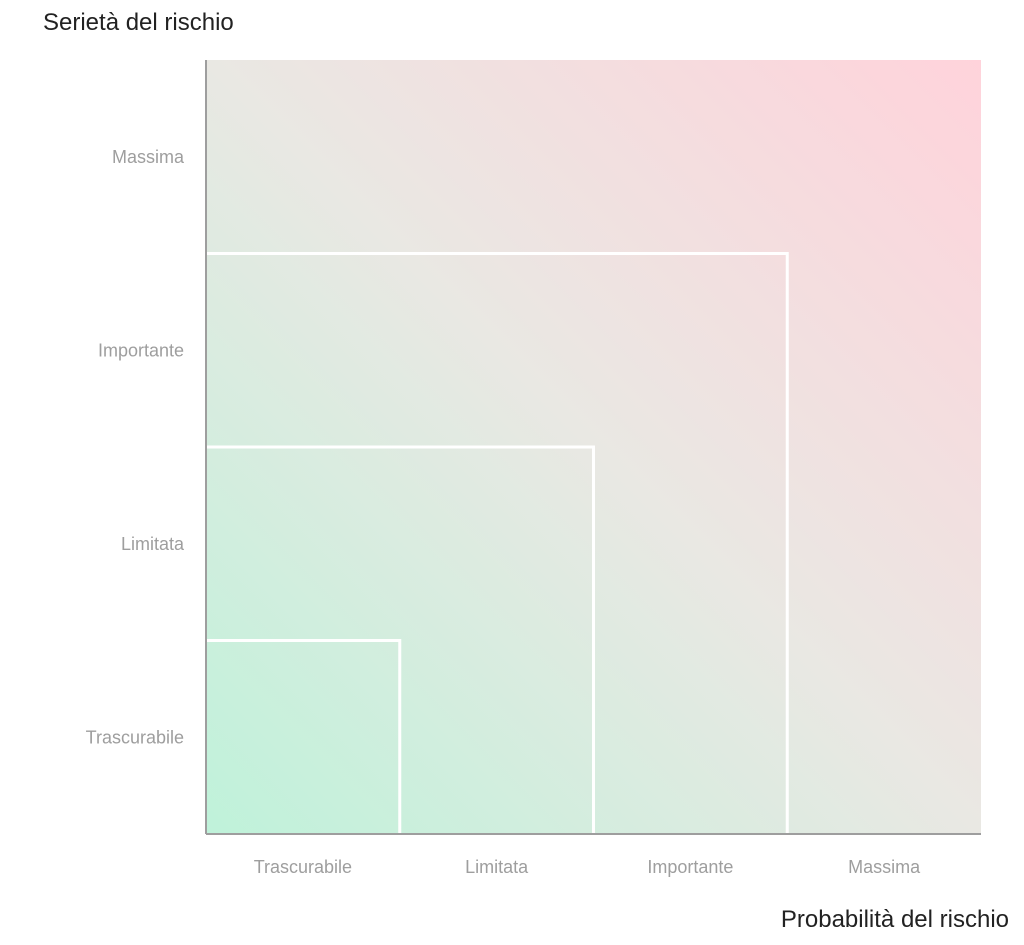 This screenshot has width=1024, height=945. I want to click on x-tick-label: Massima, so click(884, 867).